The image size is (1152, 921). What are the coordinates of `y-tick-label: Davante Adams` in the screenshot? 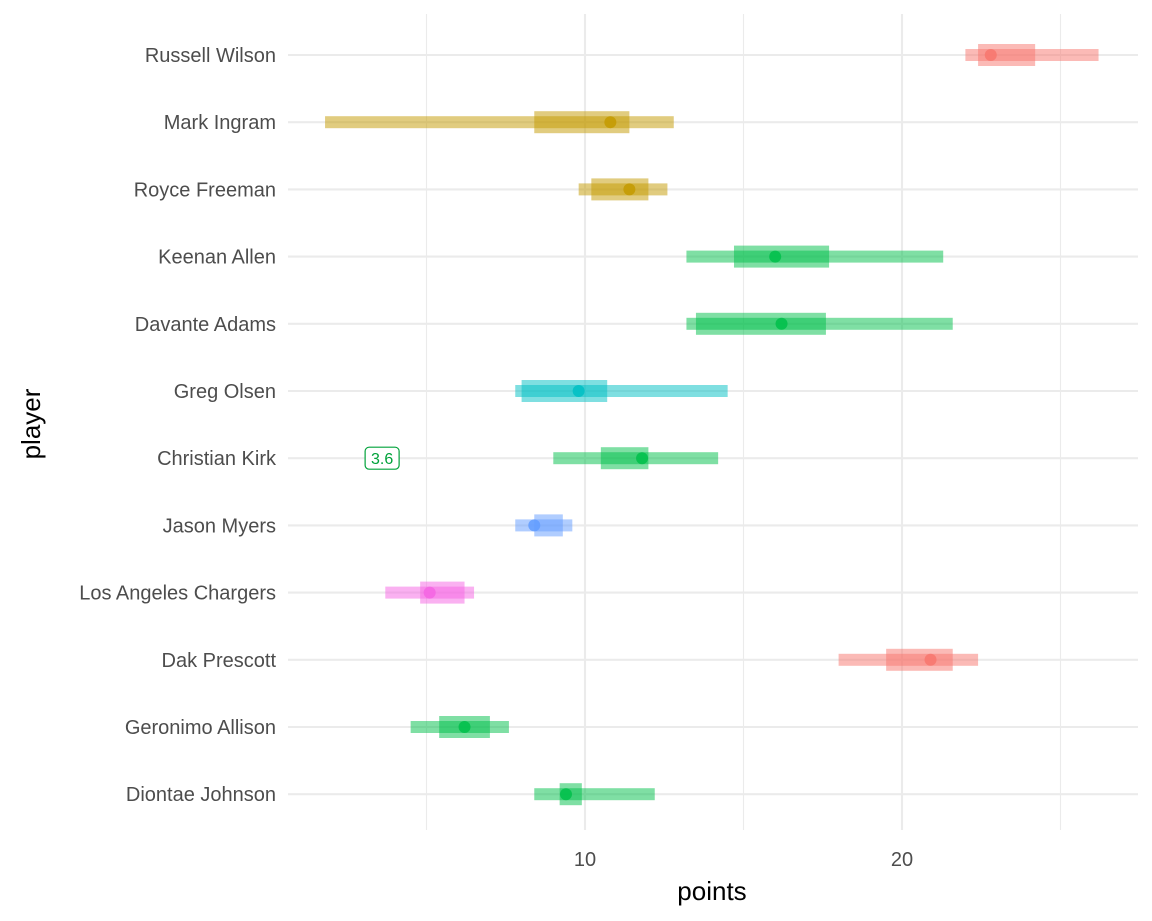 It's located at (205, 325).